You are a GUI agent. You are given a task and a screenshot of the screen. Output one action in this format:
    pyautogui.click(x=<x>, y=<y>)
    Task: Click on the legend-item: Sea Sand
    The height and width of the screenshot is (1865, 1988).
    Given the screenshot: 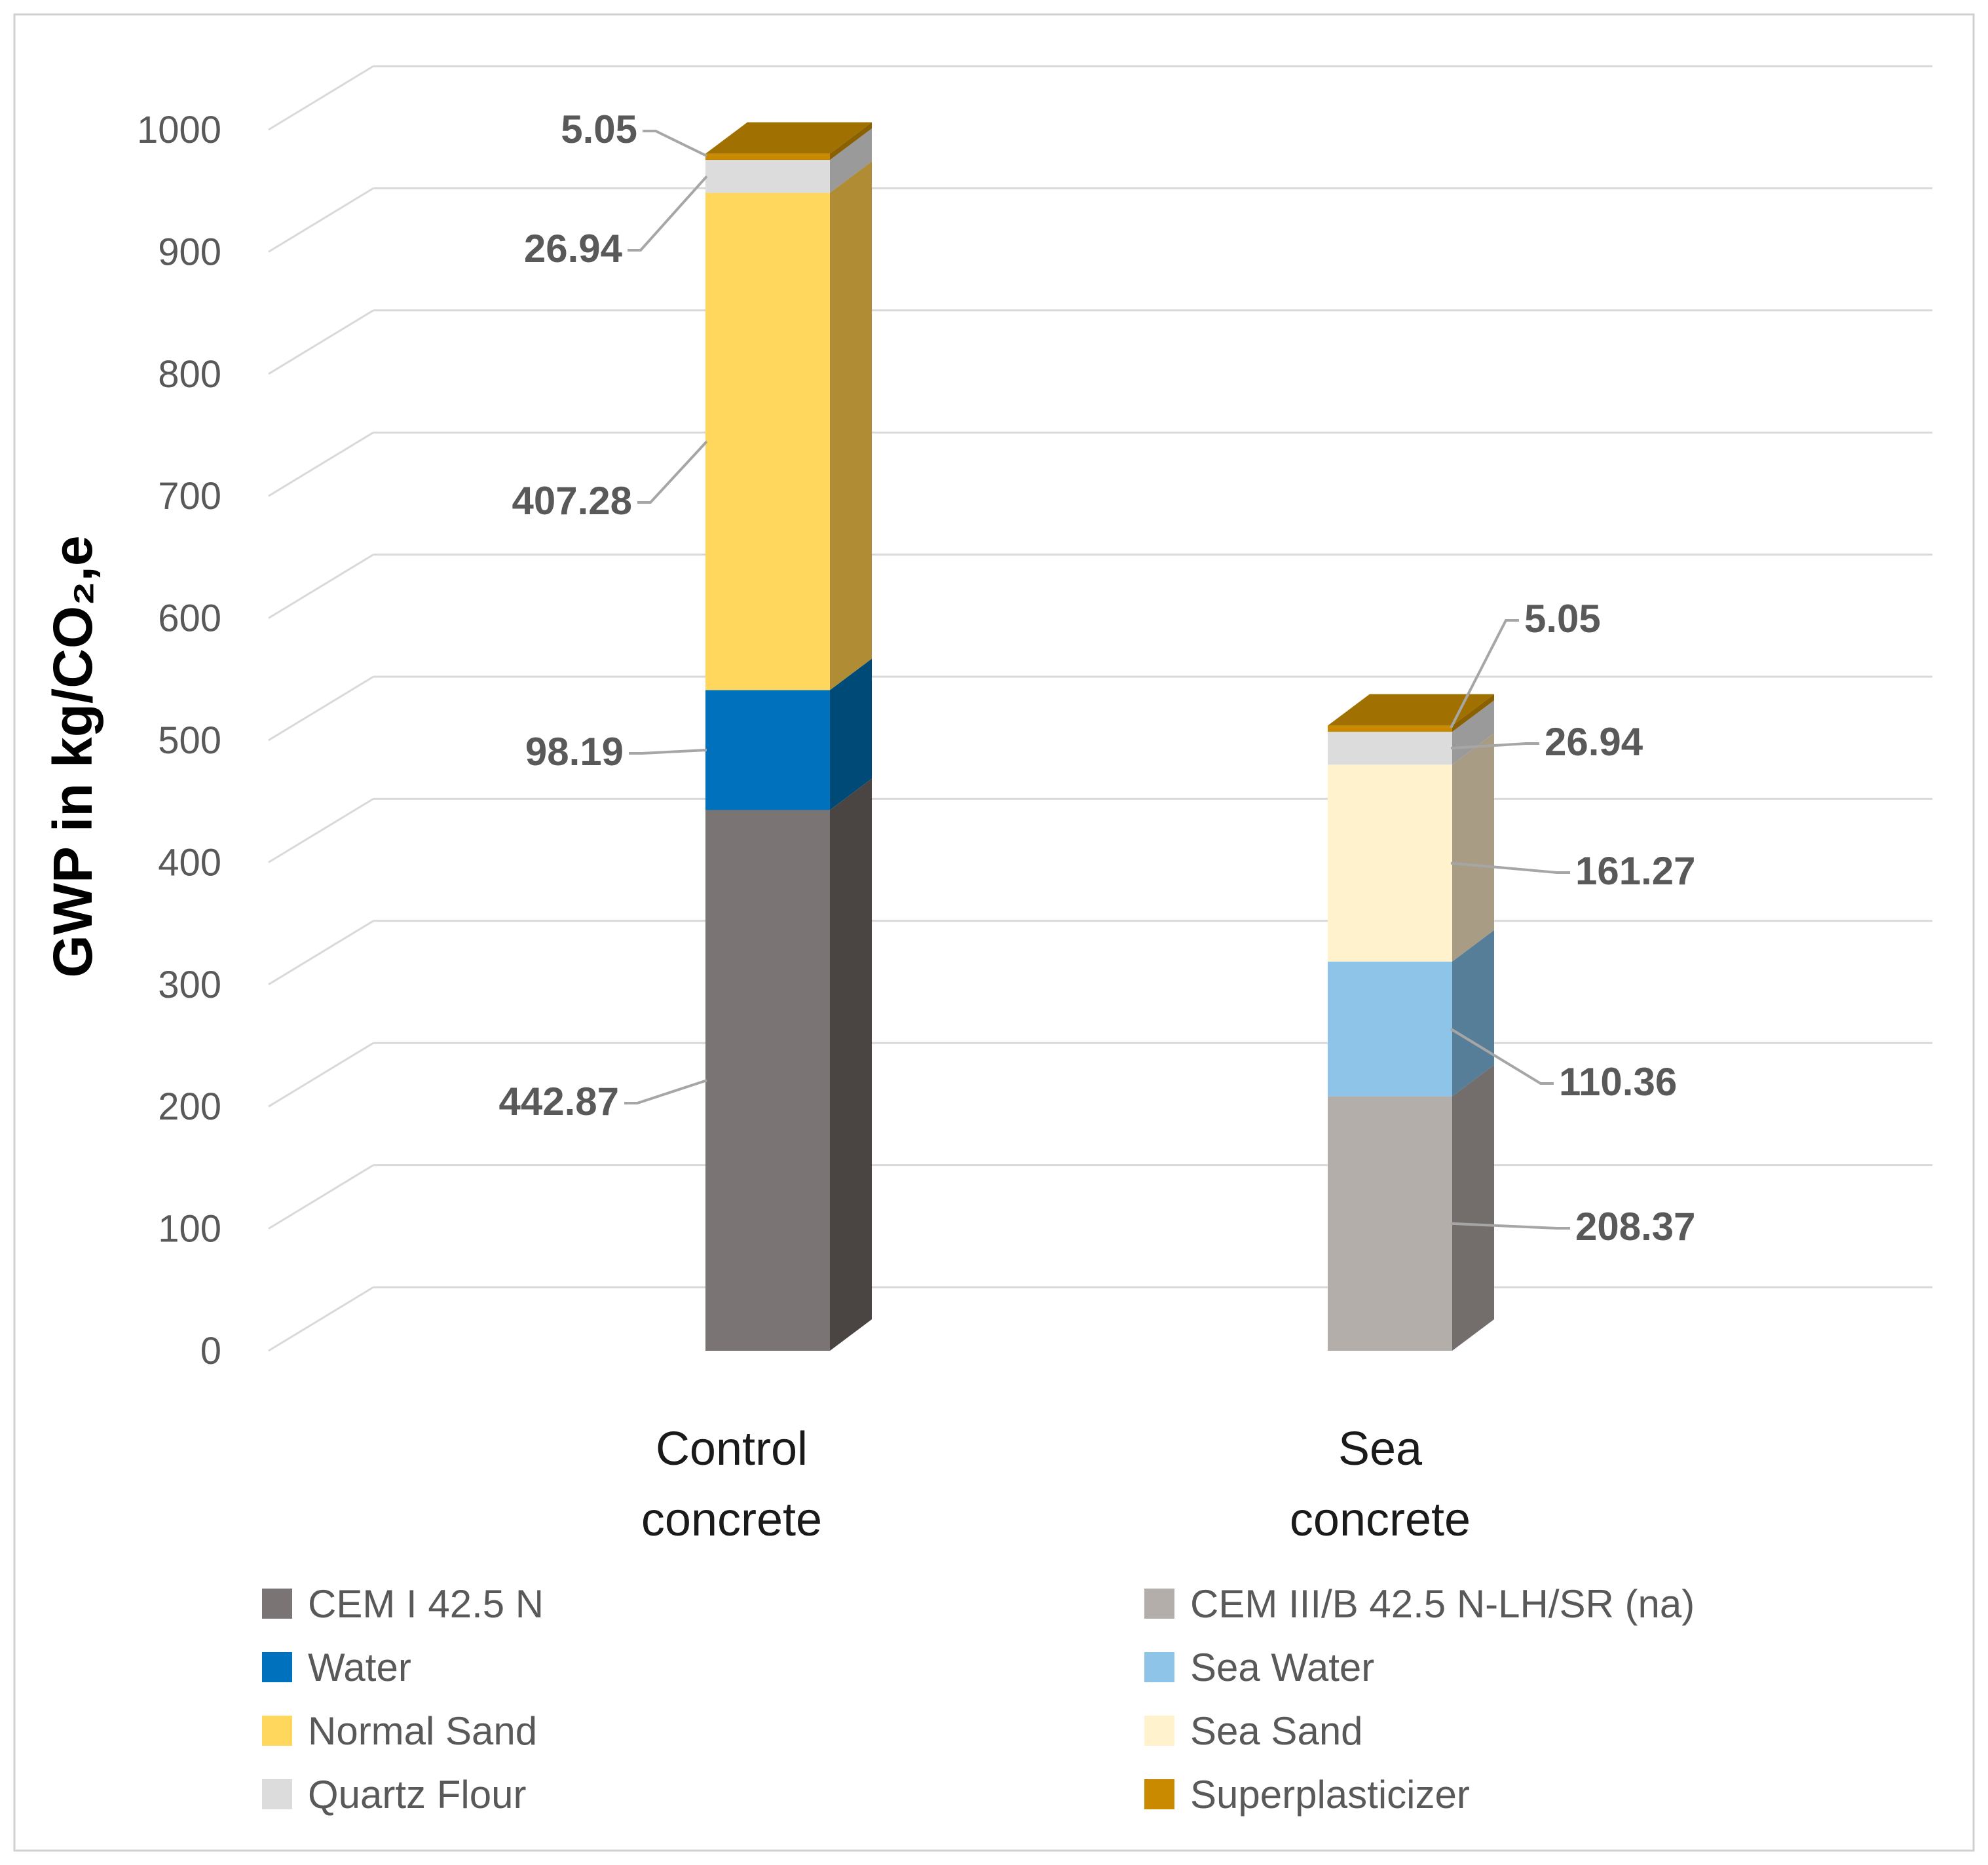 What is the action you would take?
    pyautogui.click(x=1253, y=1731)
    